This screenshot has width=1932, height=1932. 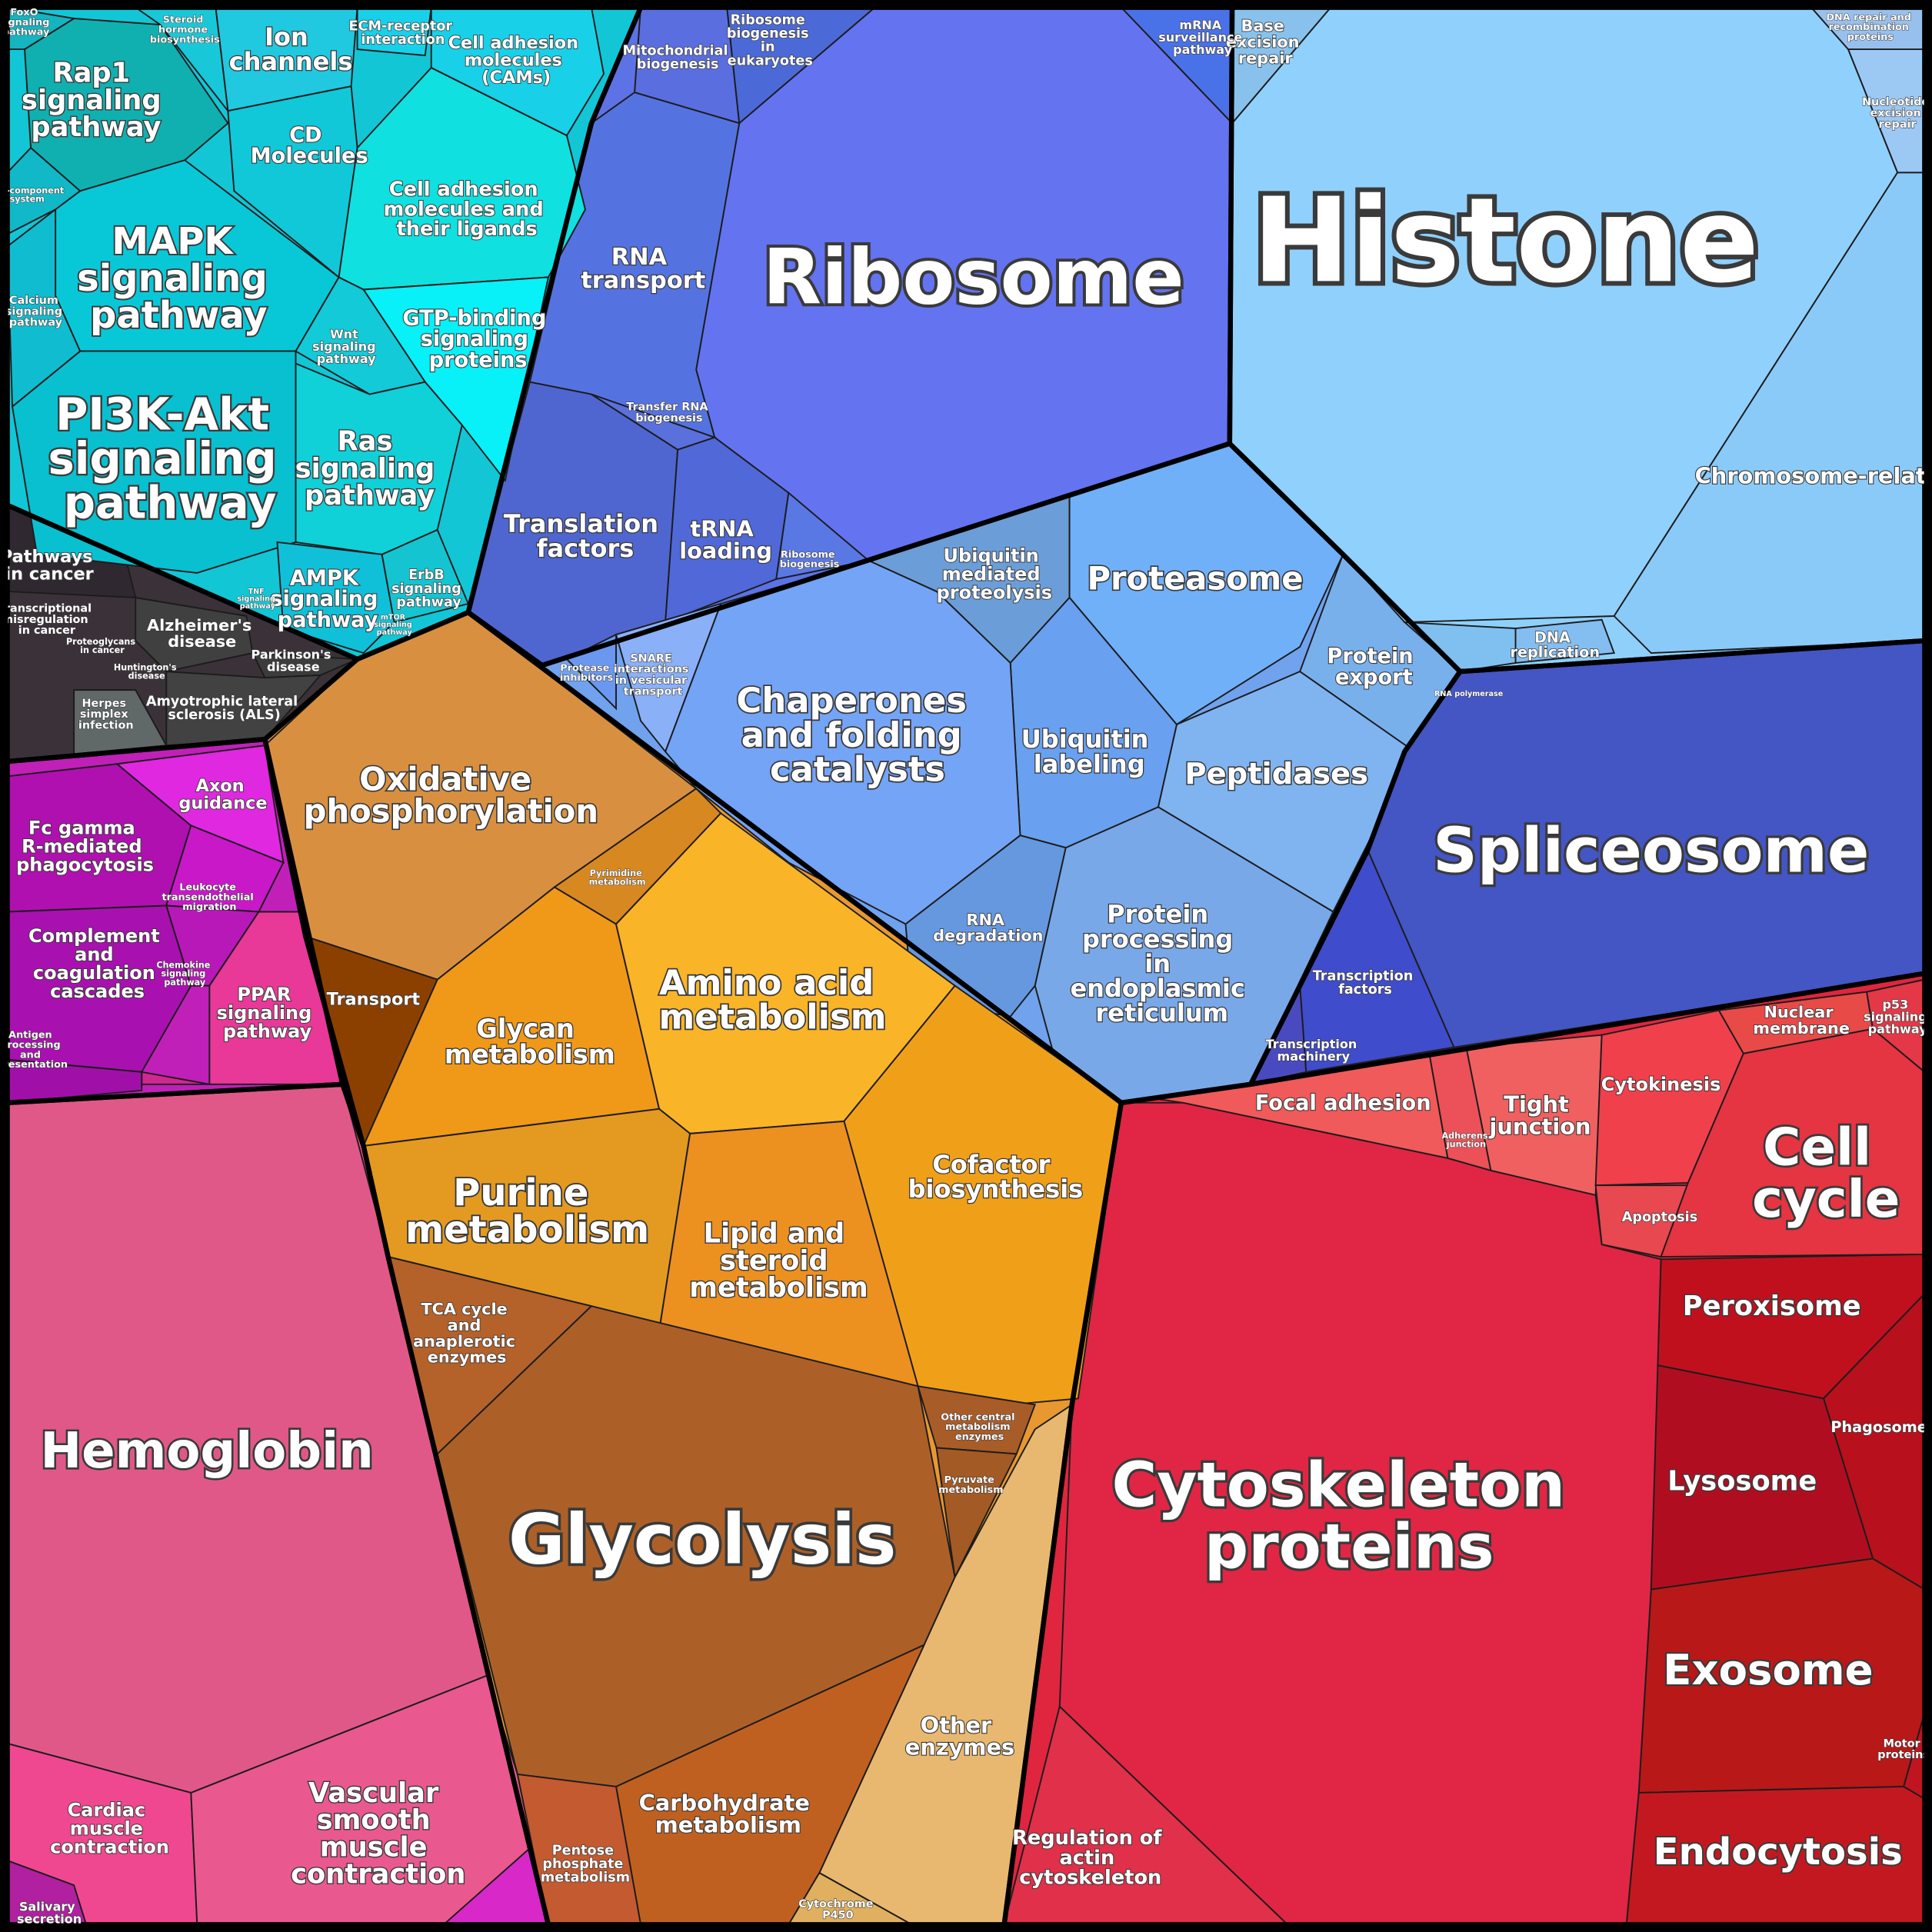 What do you see at coordinates (85, 847) in the screenshot?
I see `cell-label: Fc gamma R-mediated phagocytosis` at bounding box center [85, 847].